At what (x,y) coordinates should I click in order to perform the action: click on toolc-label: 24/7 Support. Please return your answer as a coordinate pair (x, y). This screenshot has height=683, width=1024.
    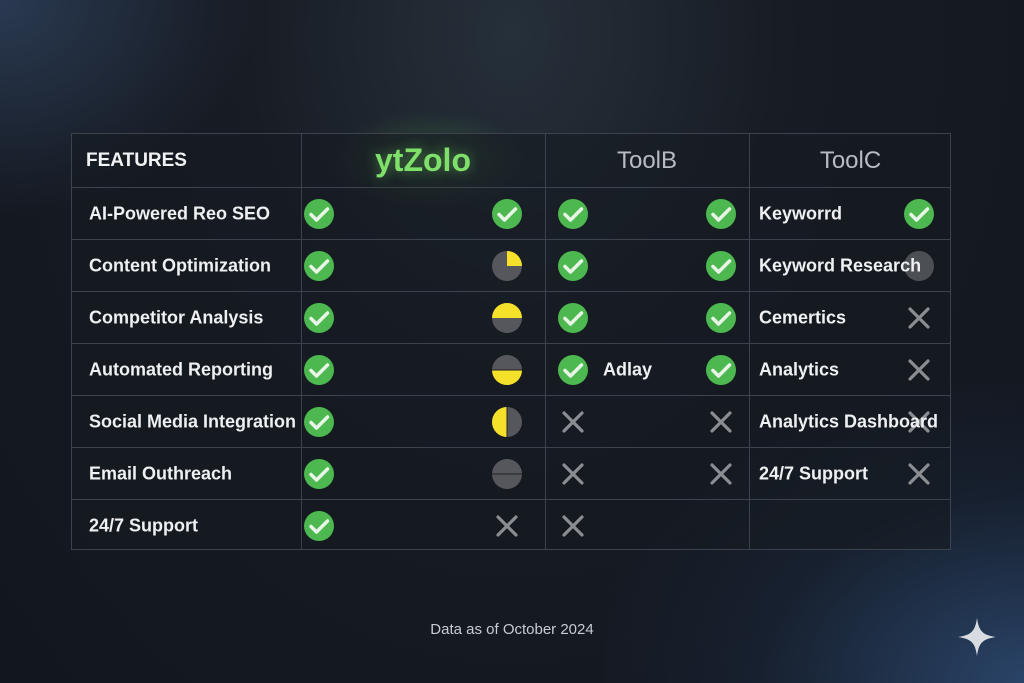
    Looking at the image, I should click on (814, 473).